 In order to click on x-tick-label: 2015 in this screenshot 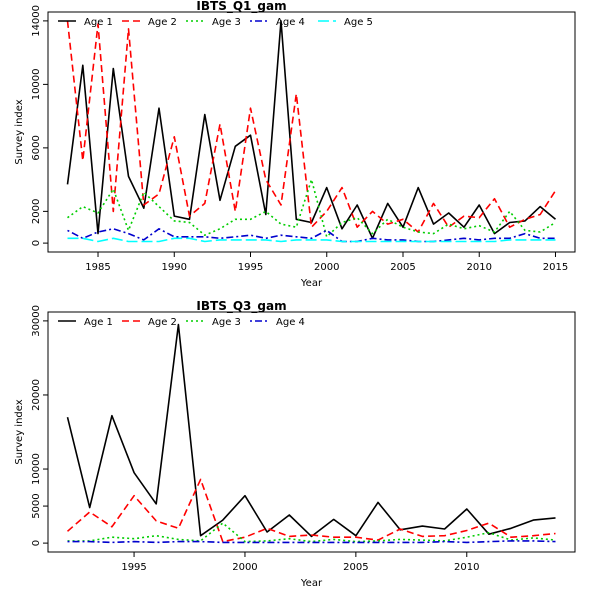, I will do `click(555, 267)`.